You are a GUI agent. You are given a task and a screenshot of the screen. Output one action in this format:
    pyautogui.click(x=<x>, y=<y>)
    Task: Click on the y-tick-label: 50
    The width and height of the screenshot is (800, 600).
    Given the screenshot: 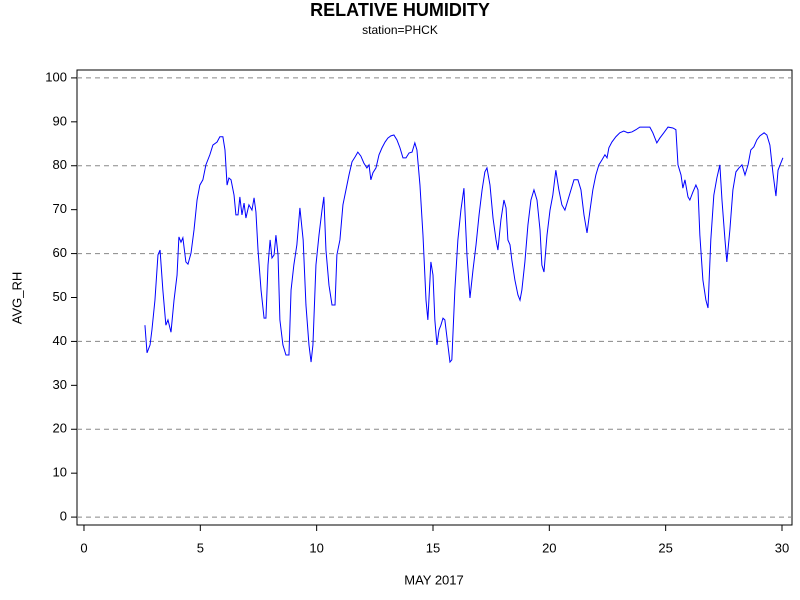 What is the action you would take?
    pyautogui.click(x=60, y=296)
    